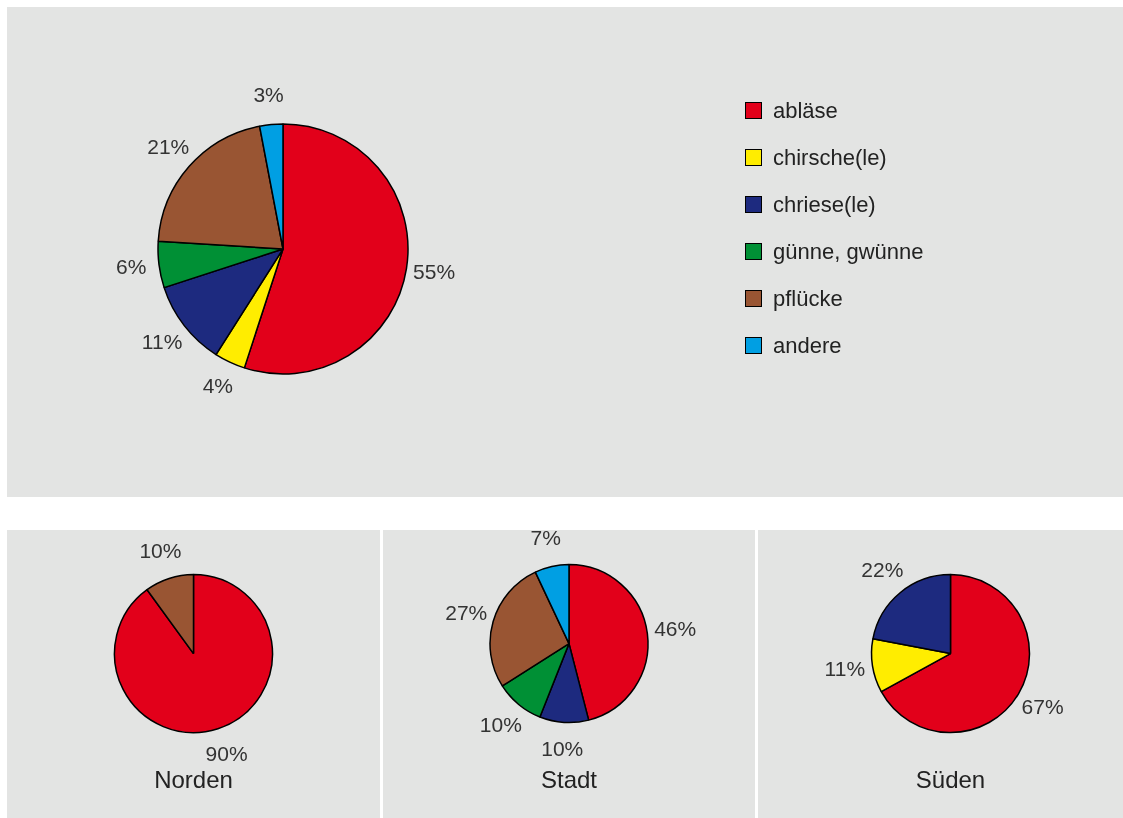  I want to click on text: Süden, so click(950, 780).